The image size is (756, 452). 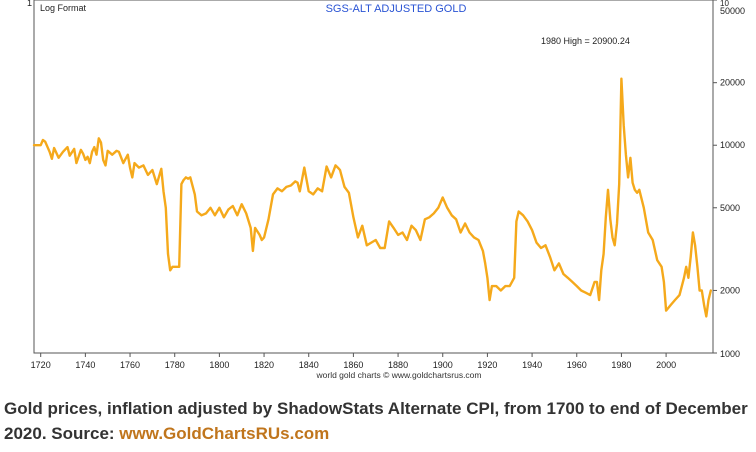 What do you see at coordinates (63, 8) in the screenshot?
I see `corner-label: Log Format` at bounding box center [63, 8].